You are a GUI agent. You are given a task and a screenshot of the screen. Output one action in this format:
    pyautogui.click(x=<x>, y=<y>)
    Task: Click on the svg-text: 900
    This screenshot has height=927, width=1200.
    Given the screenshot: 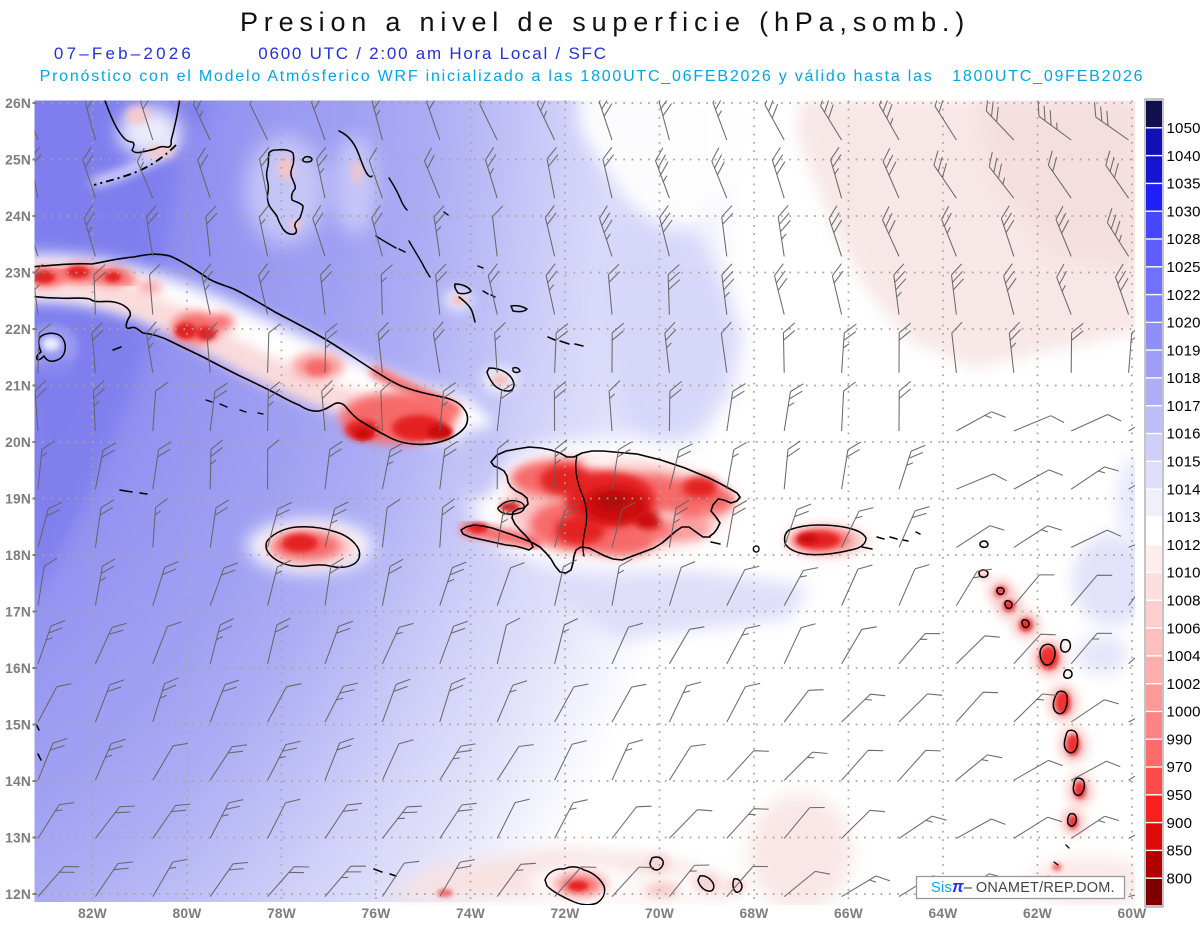 What is the action you would take?
    pyautogui.click(x=1180, y=823)
    